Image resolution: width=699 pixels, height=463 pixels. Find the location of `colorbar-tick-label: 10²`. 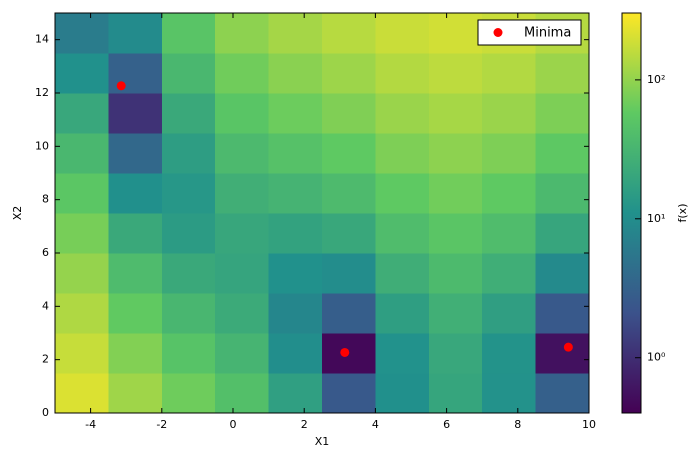

colorbar-tick-label: 10² is located at coordinates (656, 79).